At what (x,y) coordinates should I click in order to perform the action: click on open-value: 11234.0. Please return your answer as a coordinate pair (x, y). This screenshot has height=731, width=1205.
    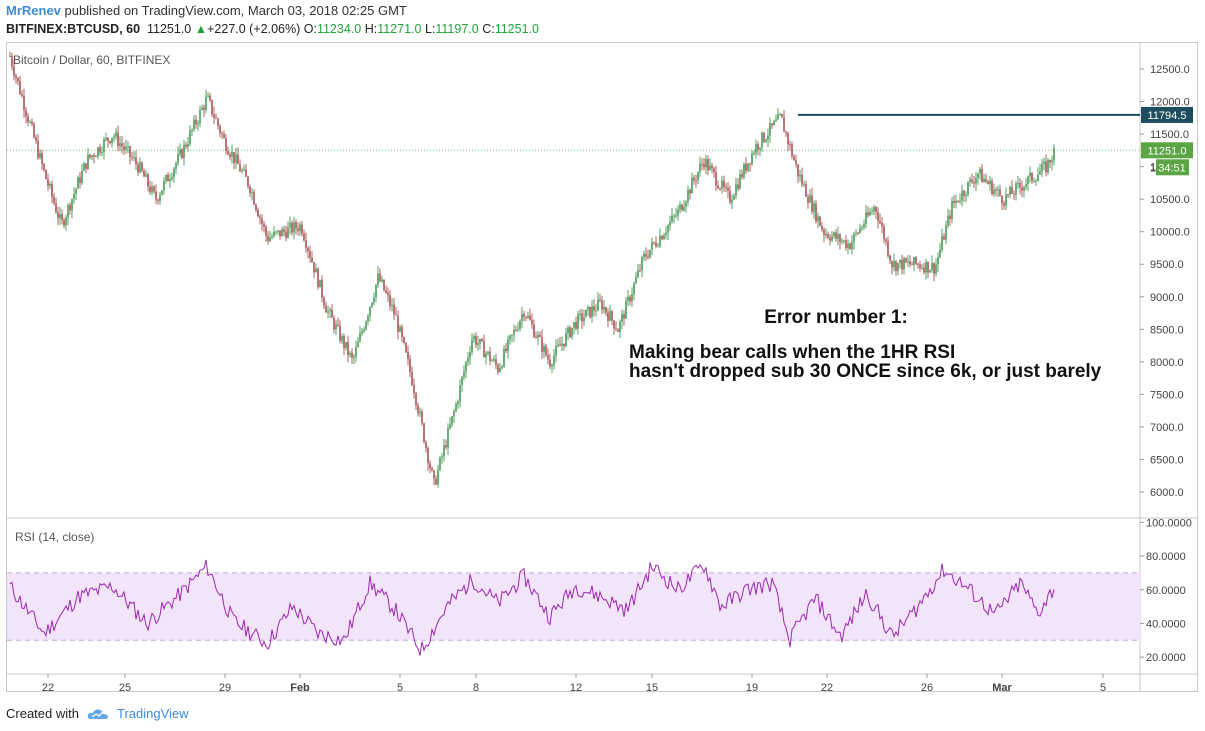
    Looking at the image, I should click on (339, 29).